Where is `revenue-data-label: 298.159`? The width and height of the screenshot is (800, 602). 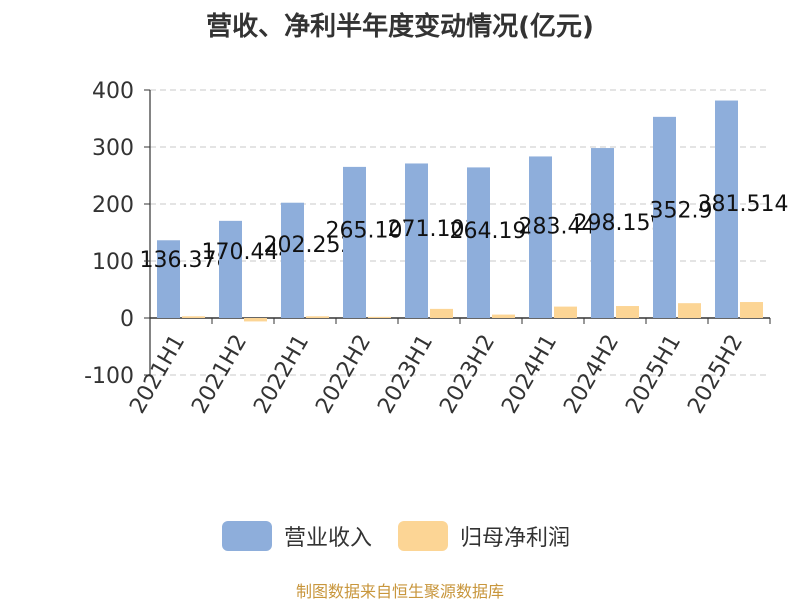
revenue-data-label: 298.159 is located at coordinates (619, 223).